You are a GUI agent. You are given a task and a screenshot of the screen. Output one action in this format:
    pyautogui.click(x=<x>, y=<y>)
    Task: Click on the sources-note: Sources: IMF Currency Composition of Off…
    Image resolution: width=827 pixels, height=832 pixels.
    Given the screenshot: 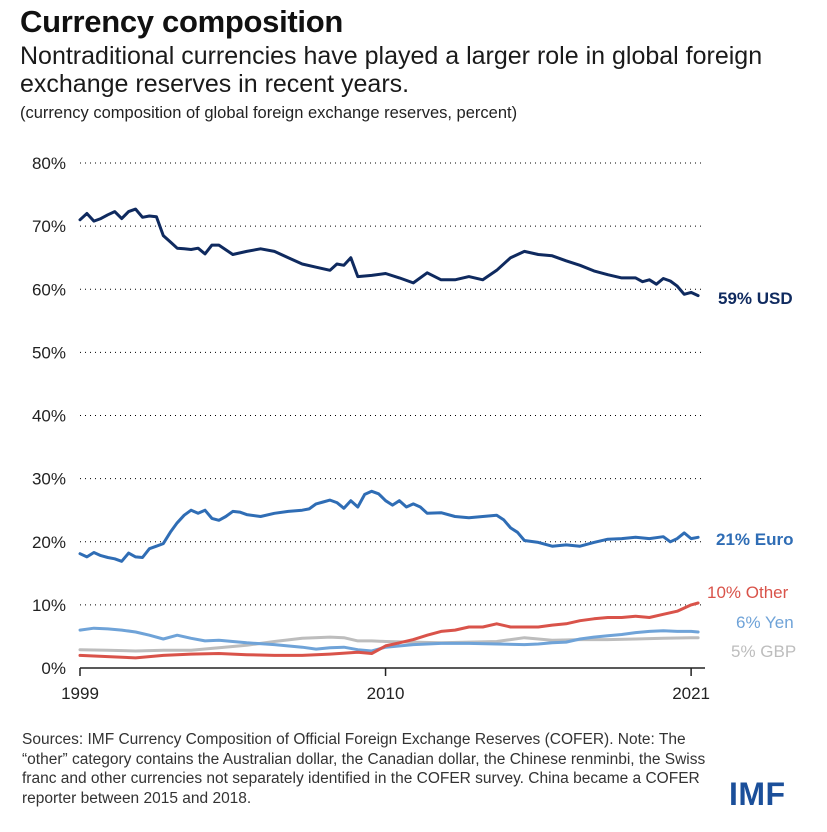 What is the action you would take?
    pyautogui.click(x=364, y=769)
    